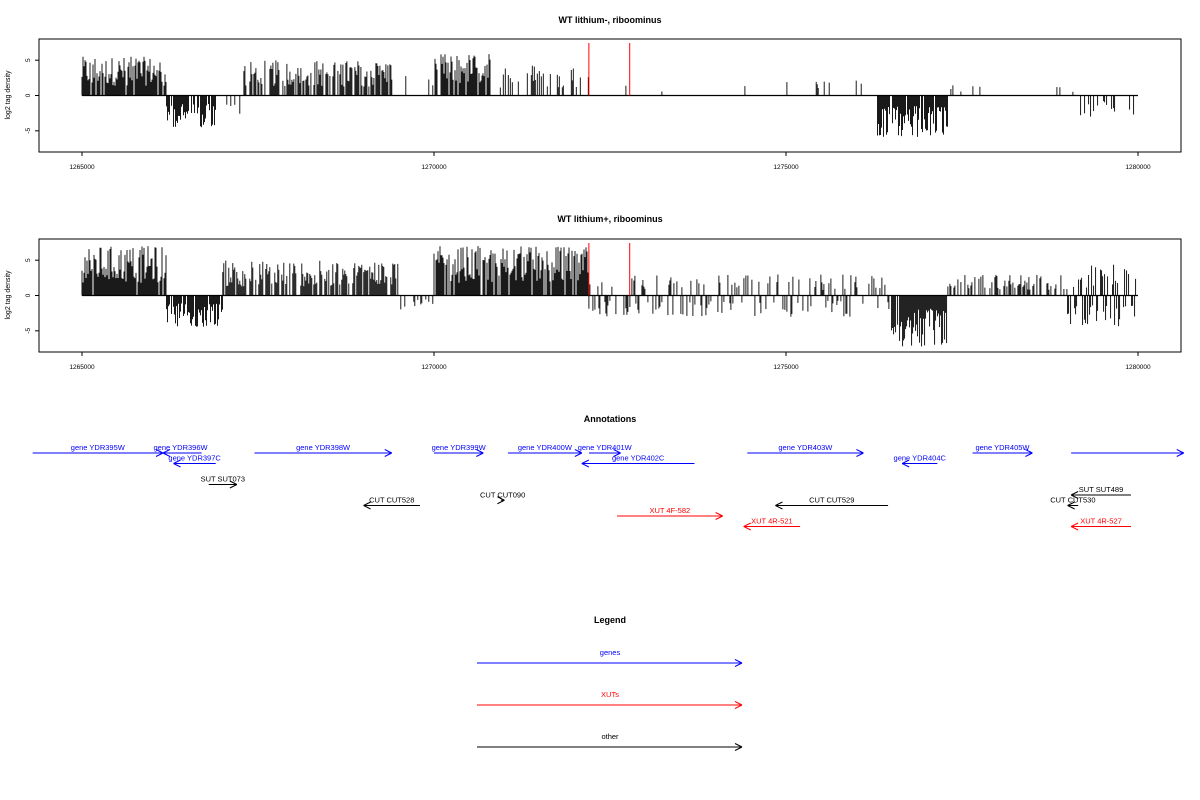  Describe the element at coordinates (609, 219) in the screenshot. I see `panel-title: WT lithium+, riboominus` at that location.